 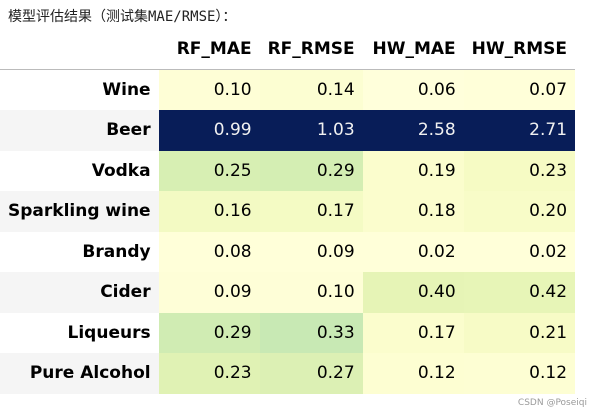 What do you see at coordinates (79, 130) in the screenshot?
I see `row-label: Beer` at bounding box center [79, 130].